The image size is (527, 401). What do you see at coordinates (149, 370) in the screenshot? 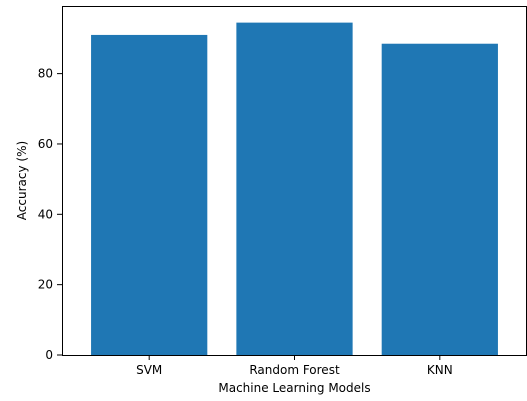
I see `x-tick-label: SVM` at bounding box center [149, 370].